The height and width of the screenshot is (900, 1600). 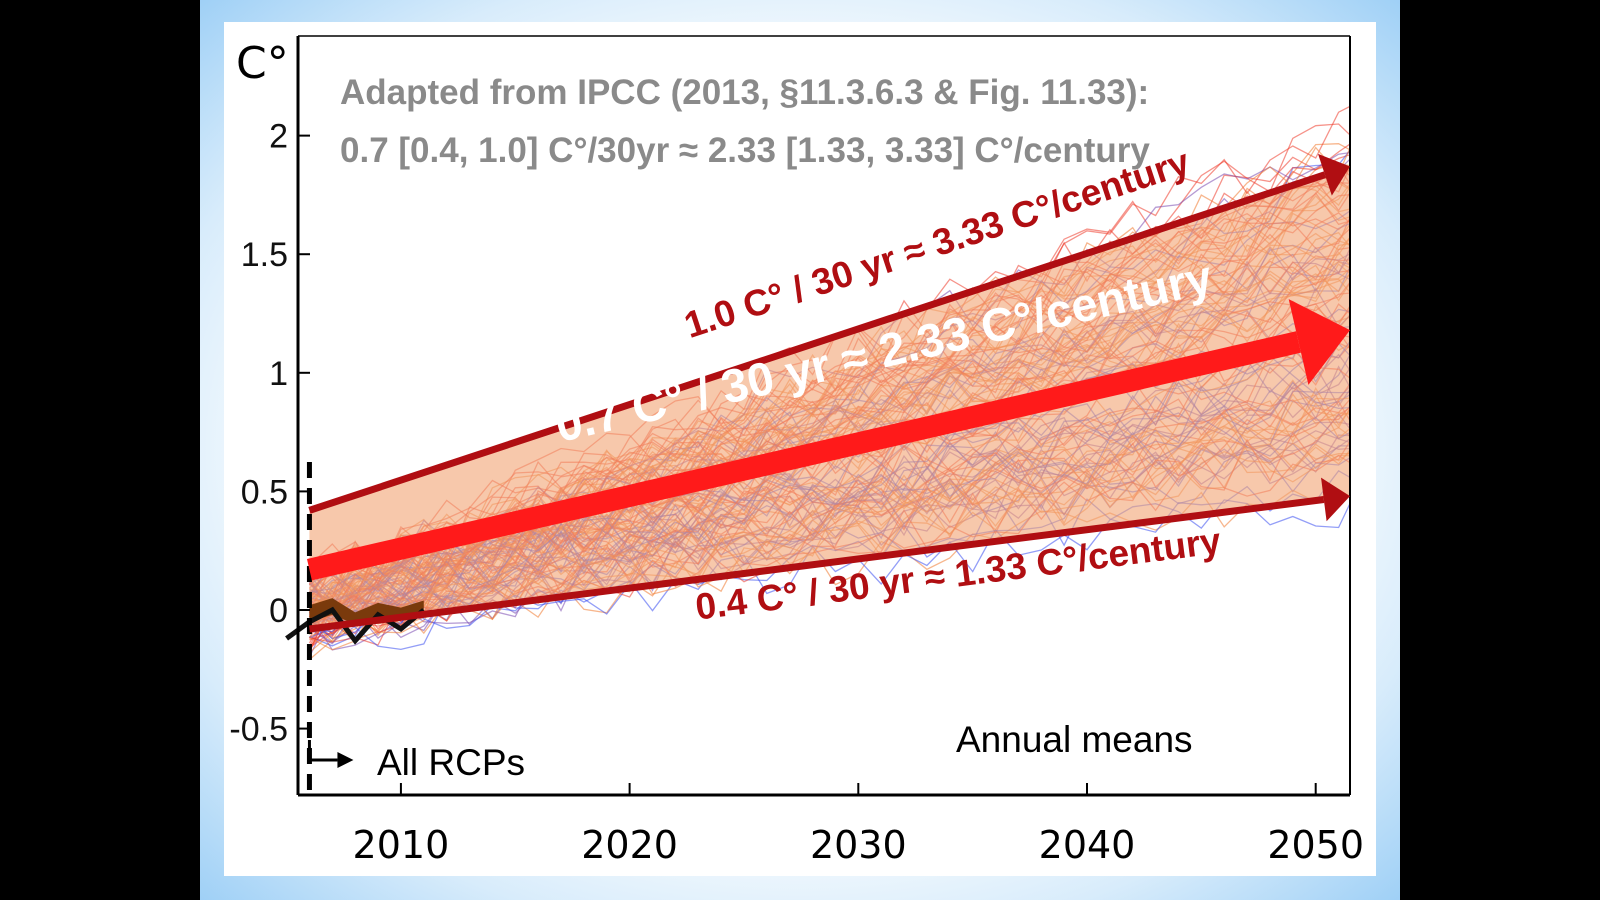 I want to click on x-tick-label: 2040, so click(x=1087, y=845).